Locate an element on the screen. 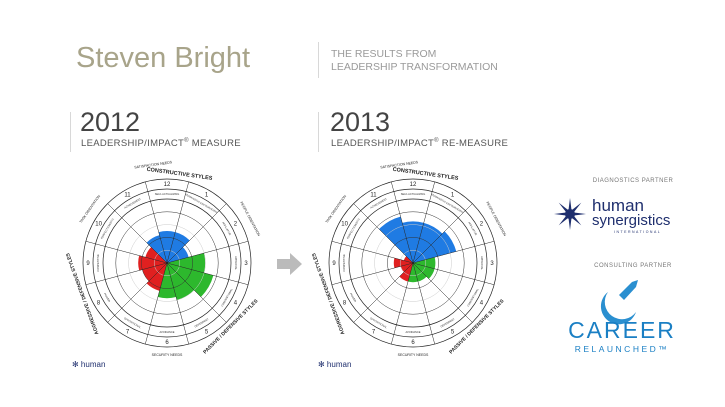 The image size is (725, 407). style-bar-oppositional is located at coordinates (156, 277).